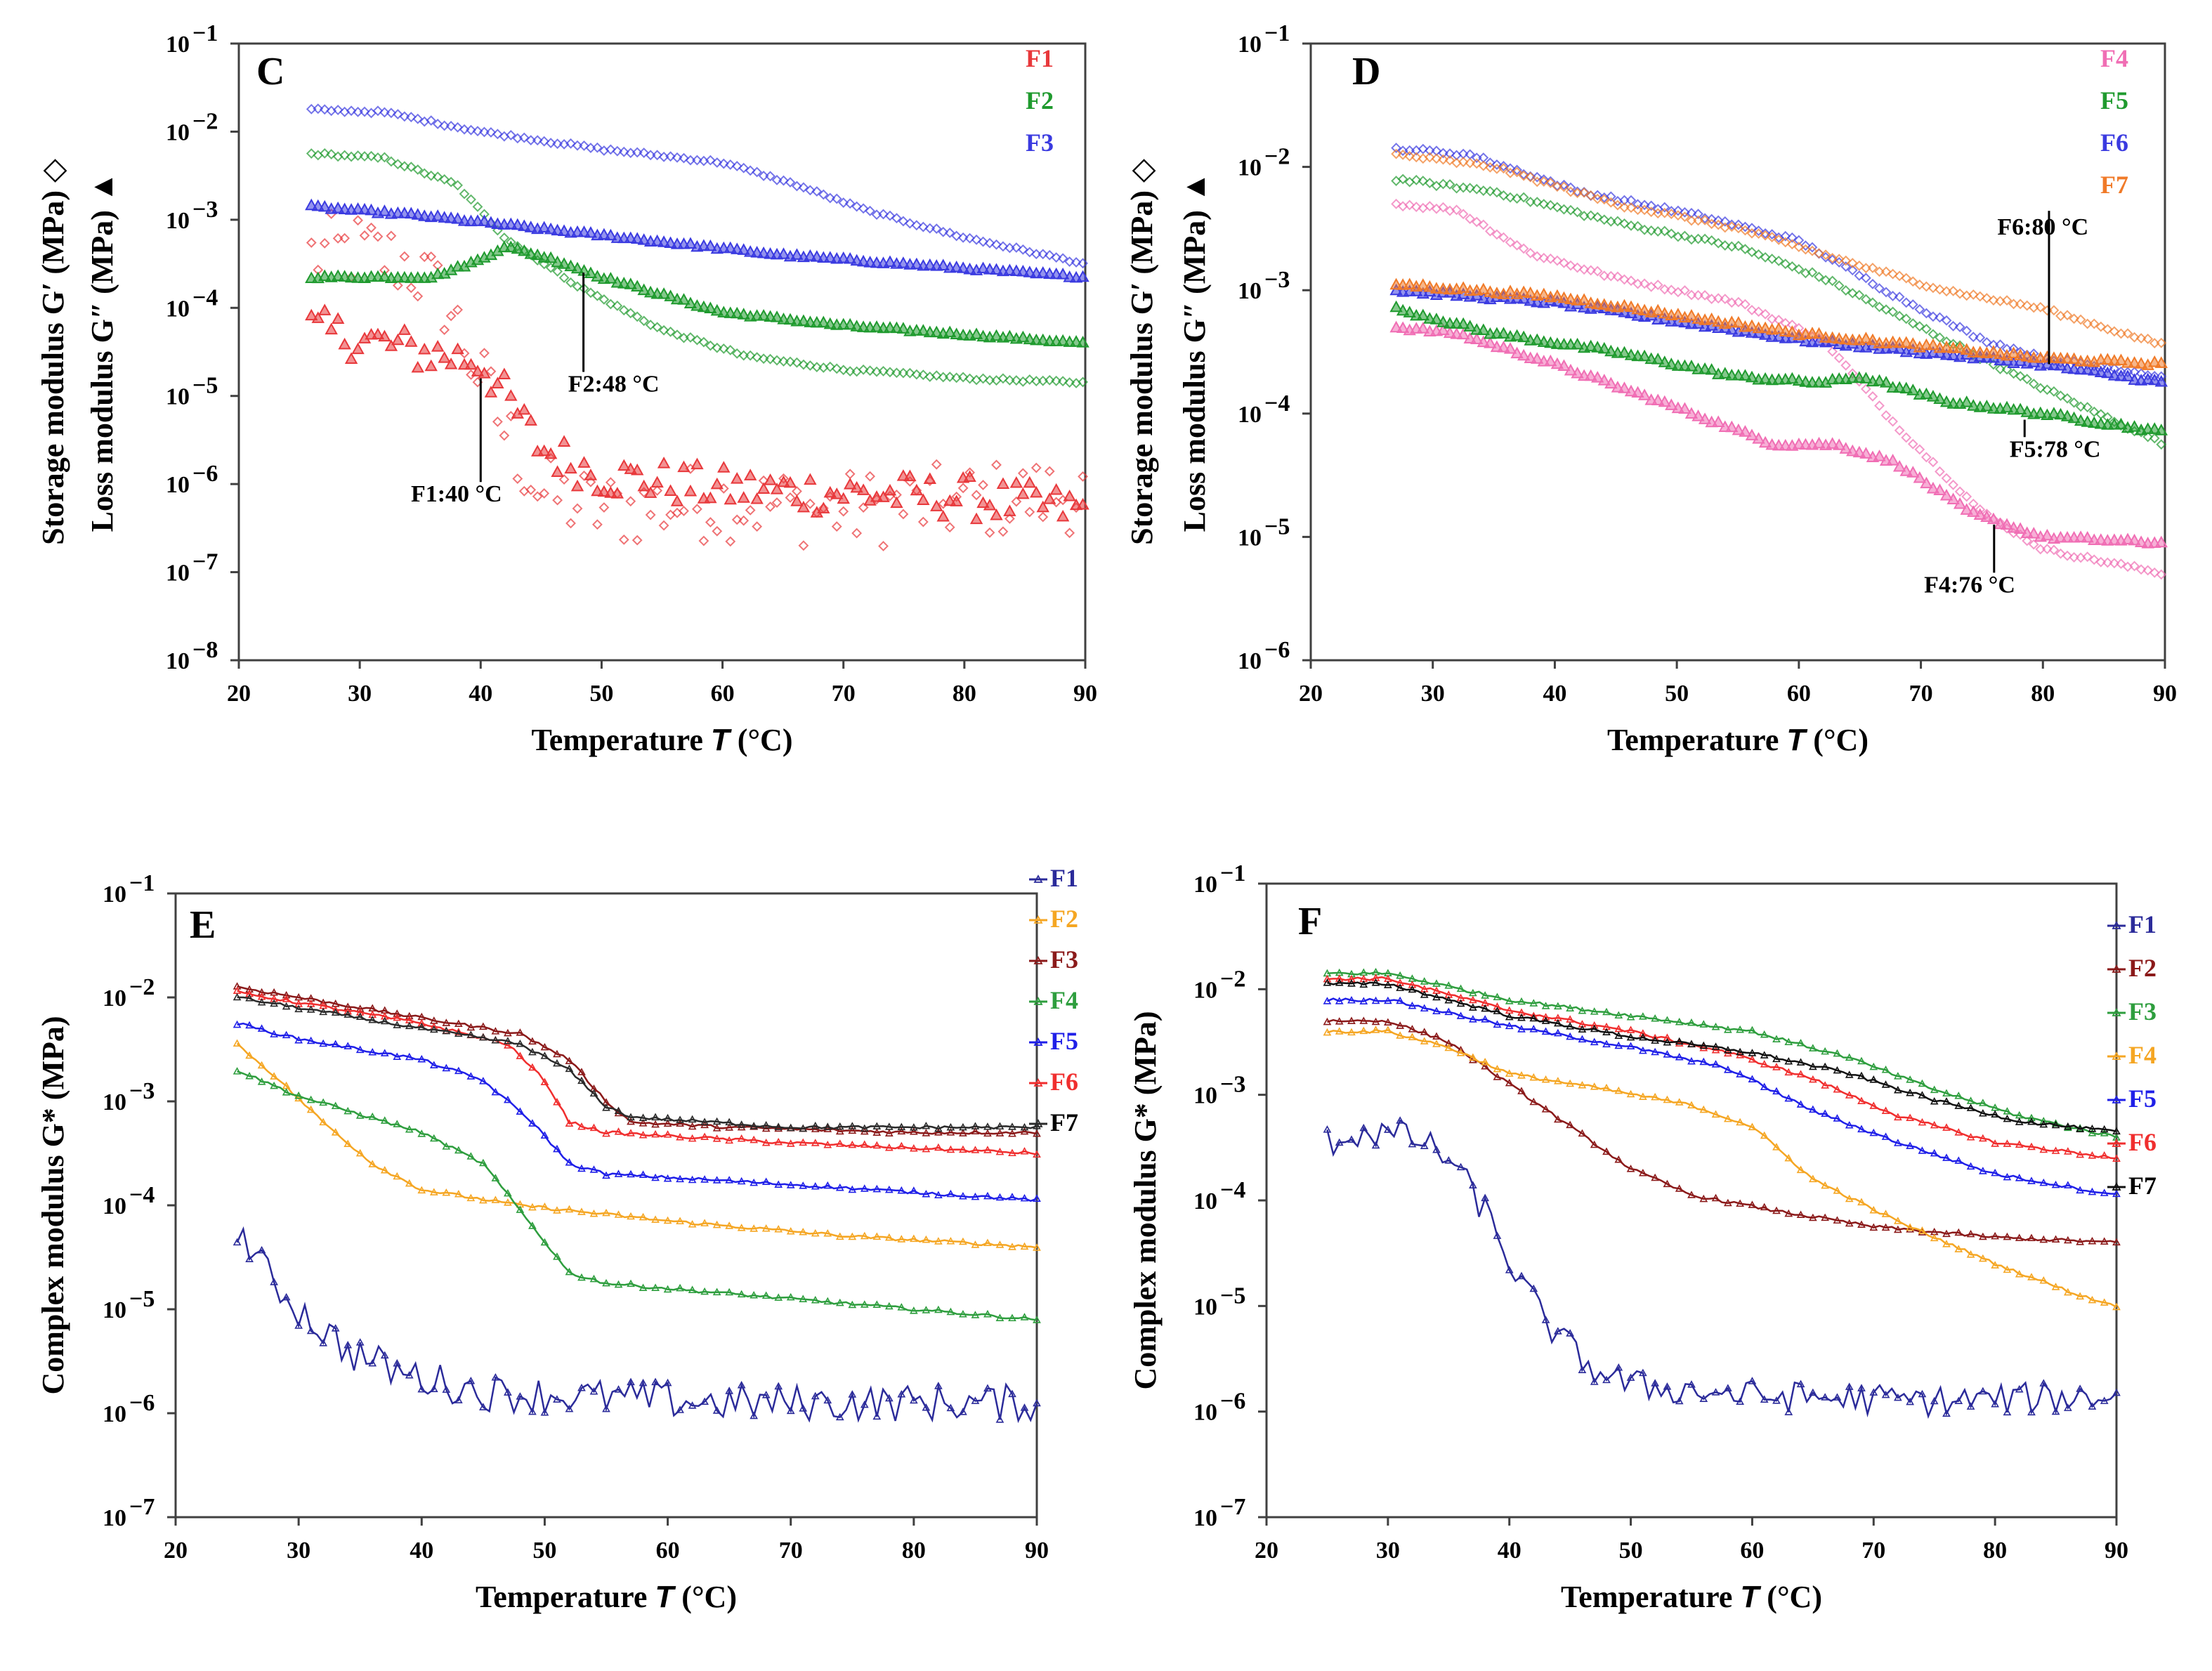  Describe the element at coordinates (114, 1102) in the screenshot. I see `y-tick-label: 10` at that location.